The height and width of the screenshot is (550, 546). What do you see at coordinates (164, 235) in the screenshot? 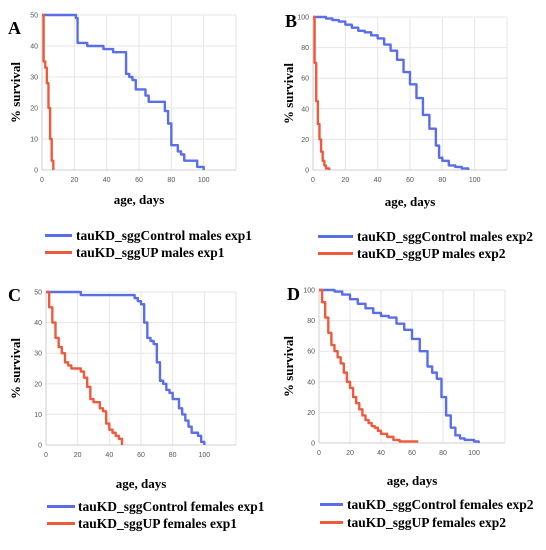
I see `legend-label: tauKD_sggControl males exp1` at bounding box center [164, 235].